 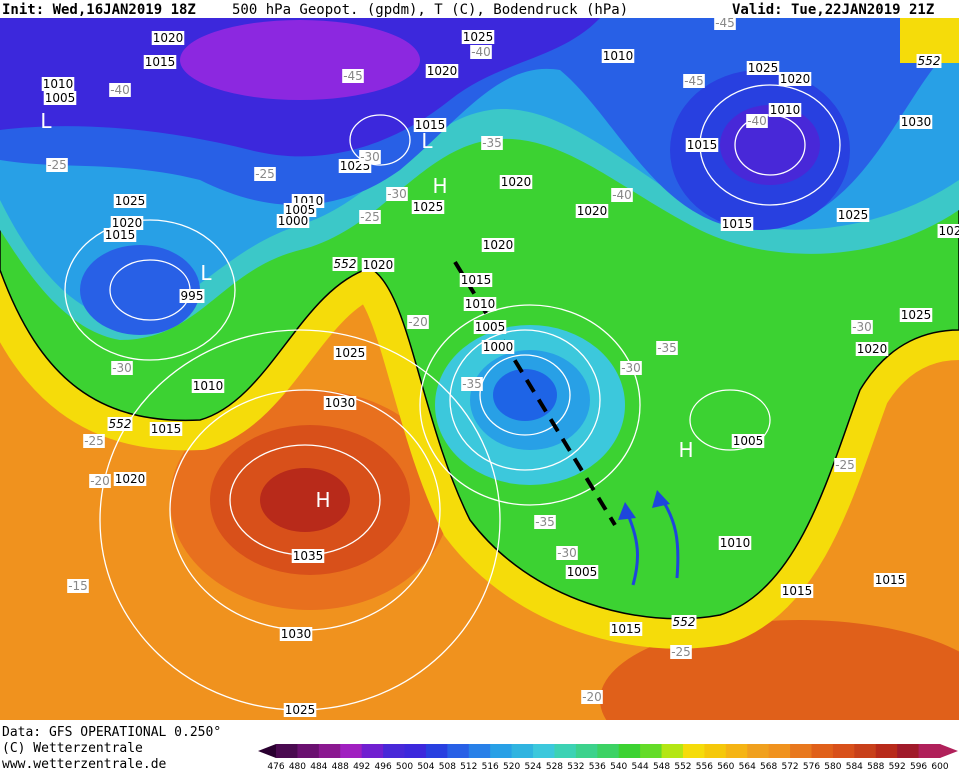 What do you see at coordinates (511, 766) in the screenshot?
I see `colorbar-label: 520` at bounding box center [511, 766].